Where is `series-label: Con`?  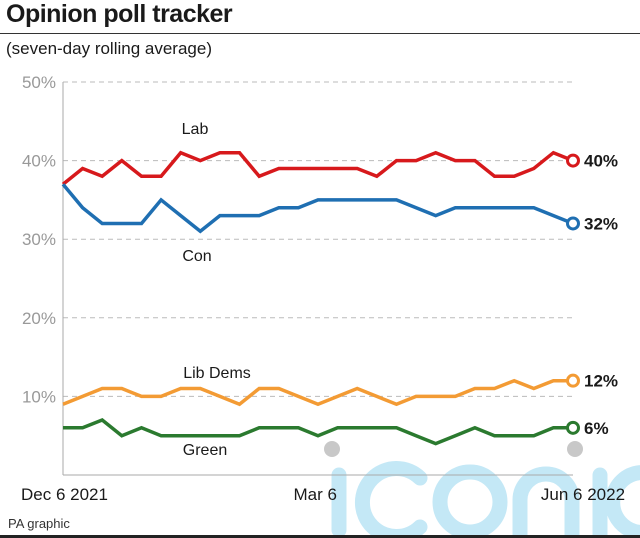
series-label: Con is located at coordinates (196, 256).